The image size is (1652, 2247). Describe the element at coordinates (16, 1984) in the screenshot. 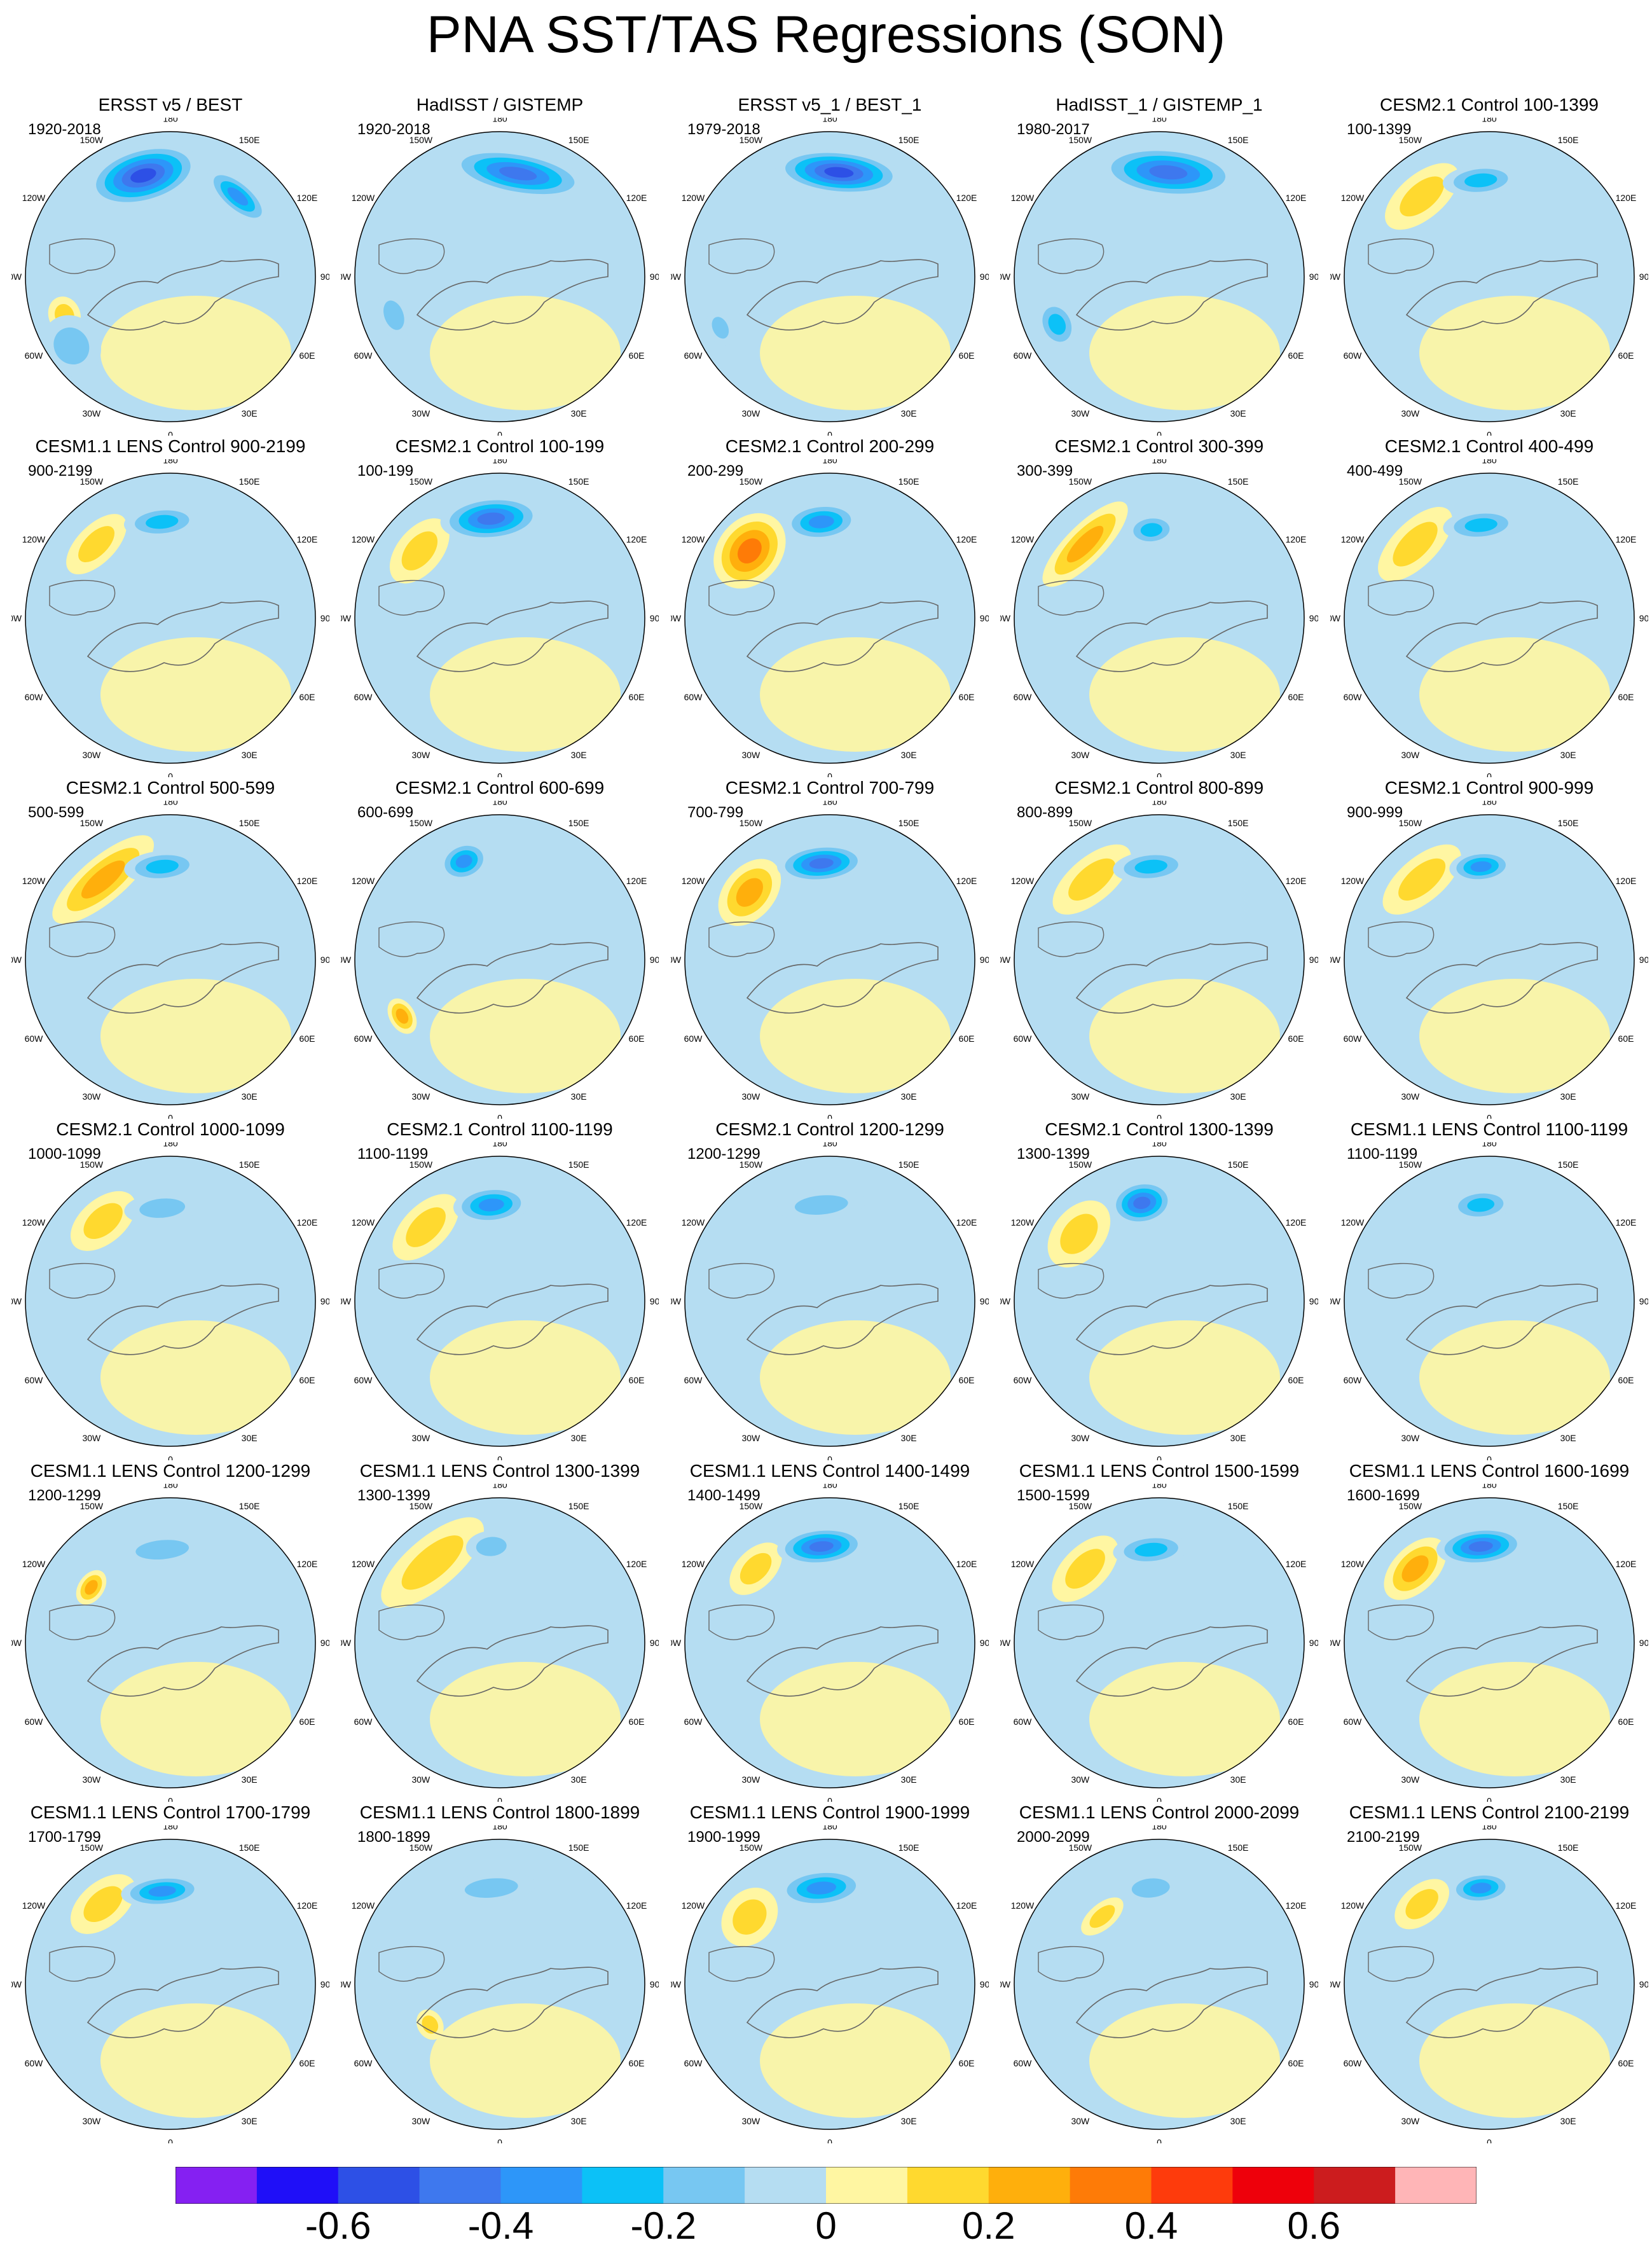

I see `longitude-label: 90W` at that location.